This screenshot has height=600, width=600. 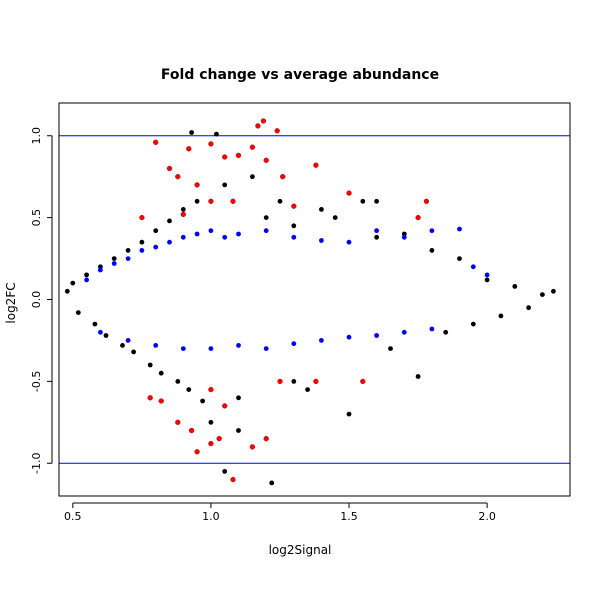 I want to click on x-axis: 0.5 1.0 1.5 2.0, so click(x=280, y=512).